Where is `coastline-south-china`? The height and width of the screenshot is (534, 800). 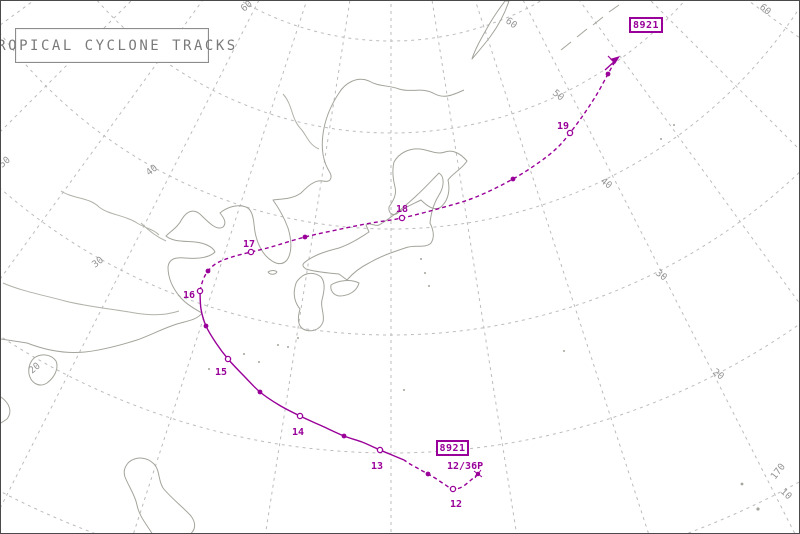 coastline-south-china is located at coordinates (6, 410).